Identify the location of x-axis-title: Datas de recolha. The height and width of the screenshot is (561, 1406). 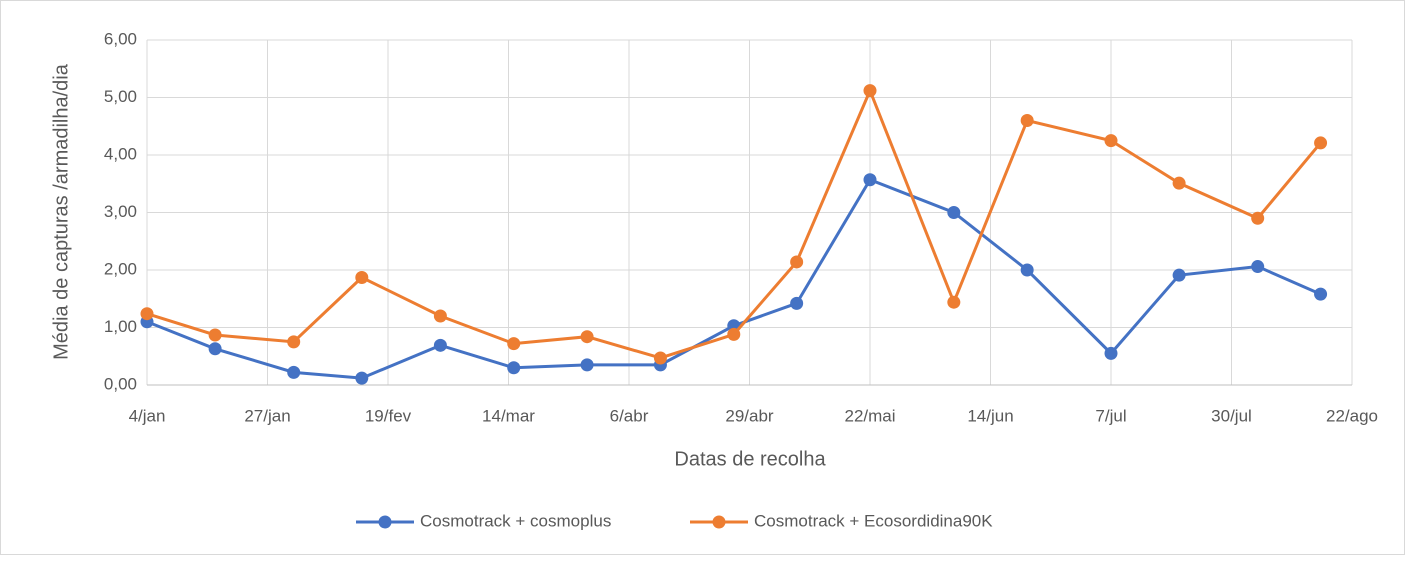
(750, 459).